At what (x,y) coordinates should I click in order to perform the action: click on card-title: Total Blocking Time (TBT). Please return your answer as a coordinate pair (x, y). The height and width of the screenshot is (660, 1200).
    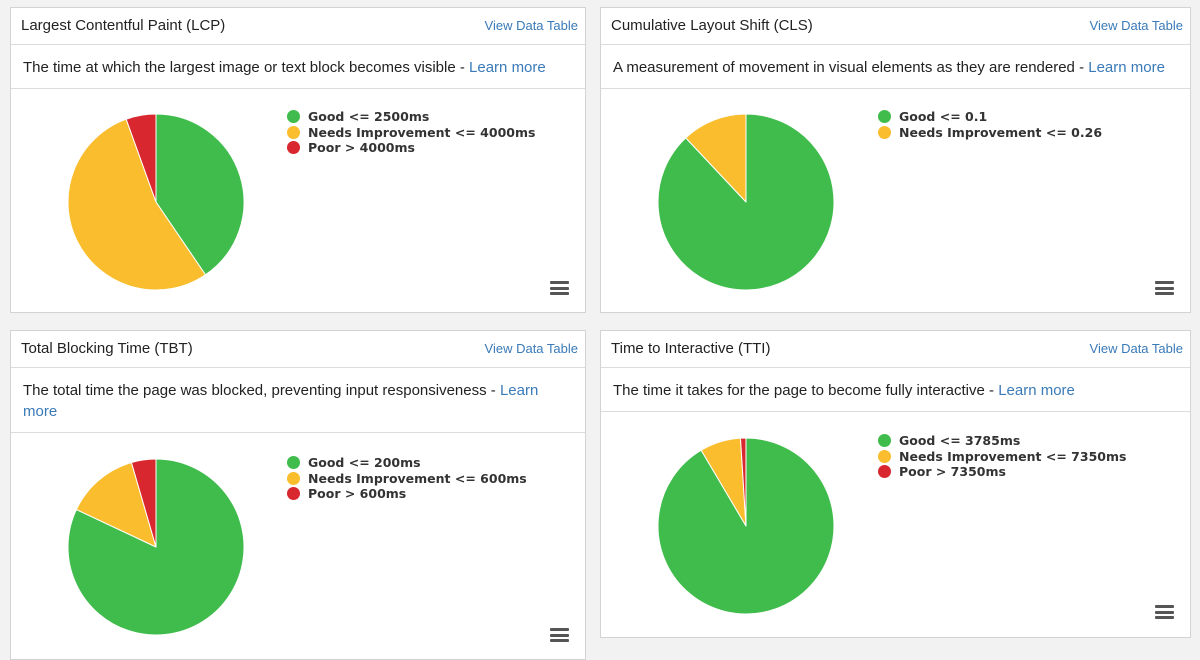
    Looking at the image, I should click on (107, 348).